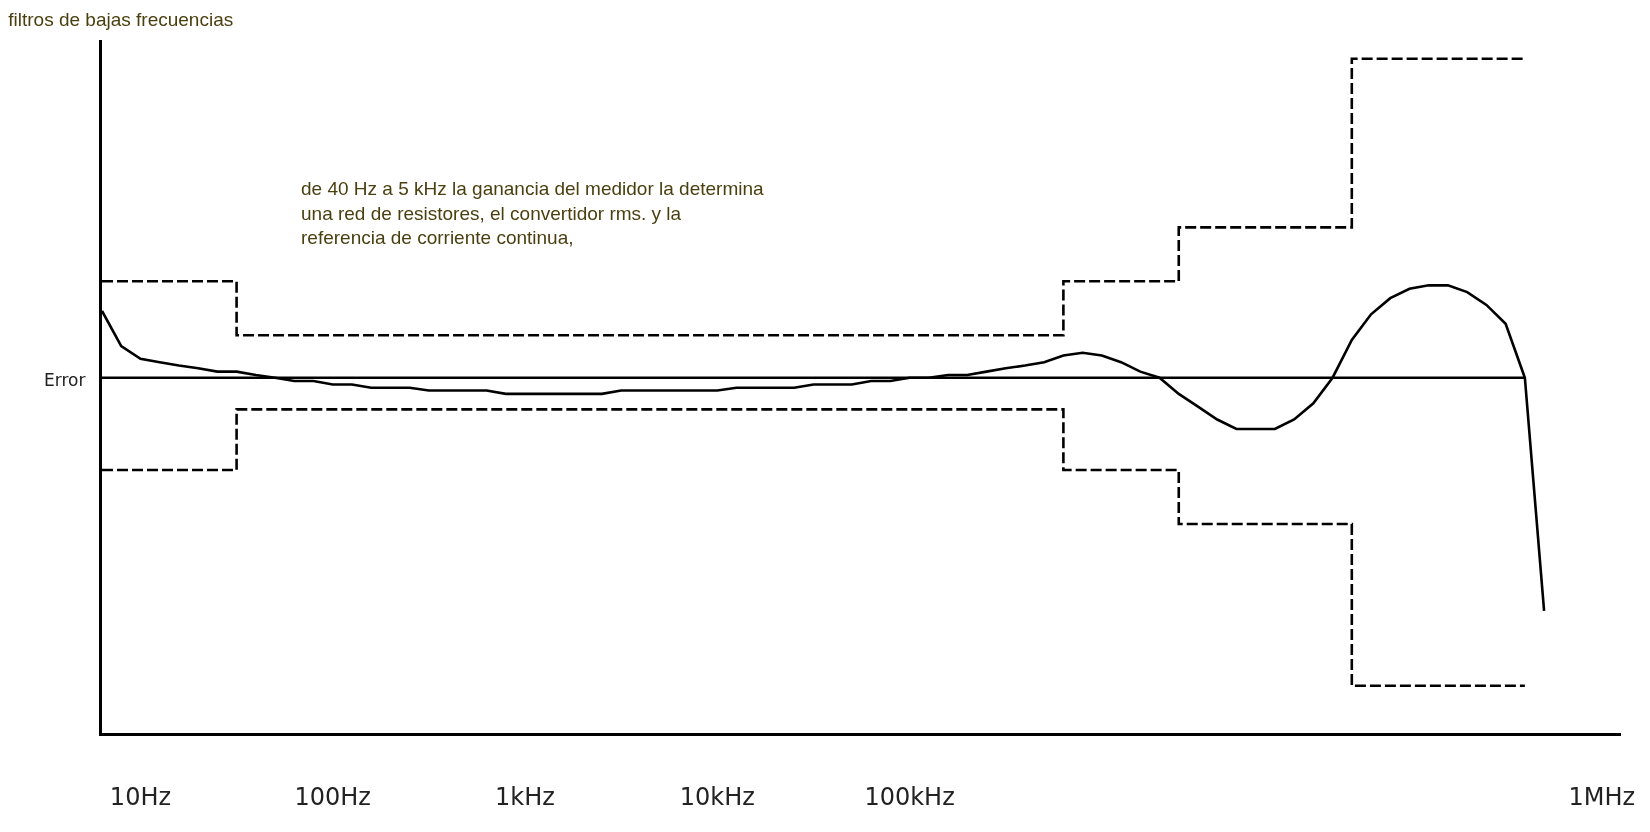  What do you see at coordinates (140, 796) in the screenshot?
I see `x-tick-label: 10Hz` at bounding box center [140, 796].